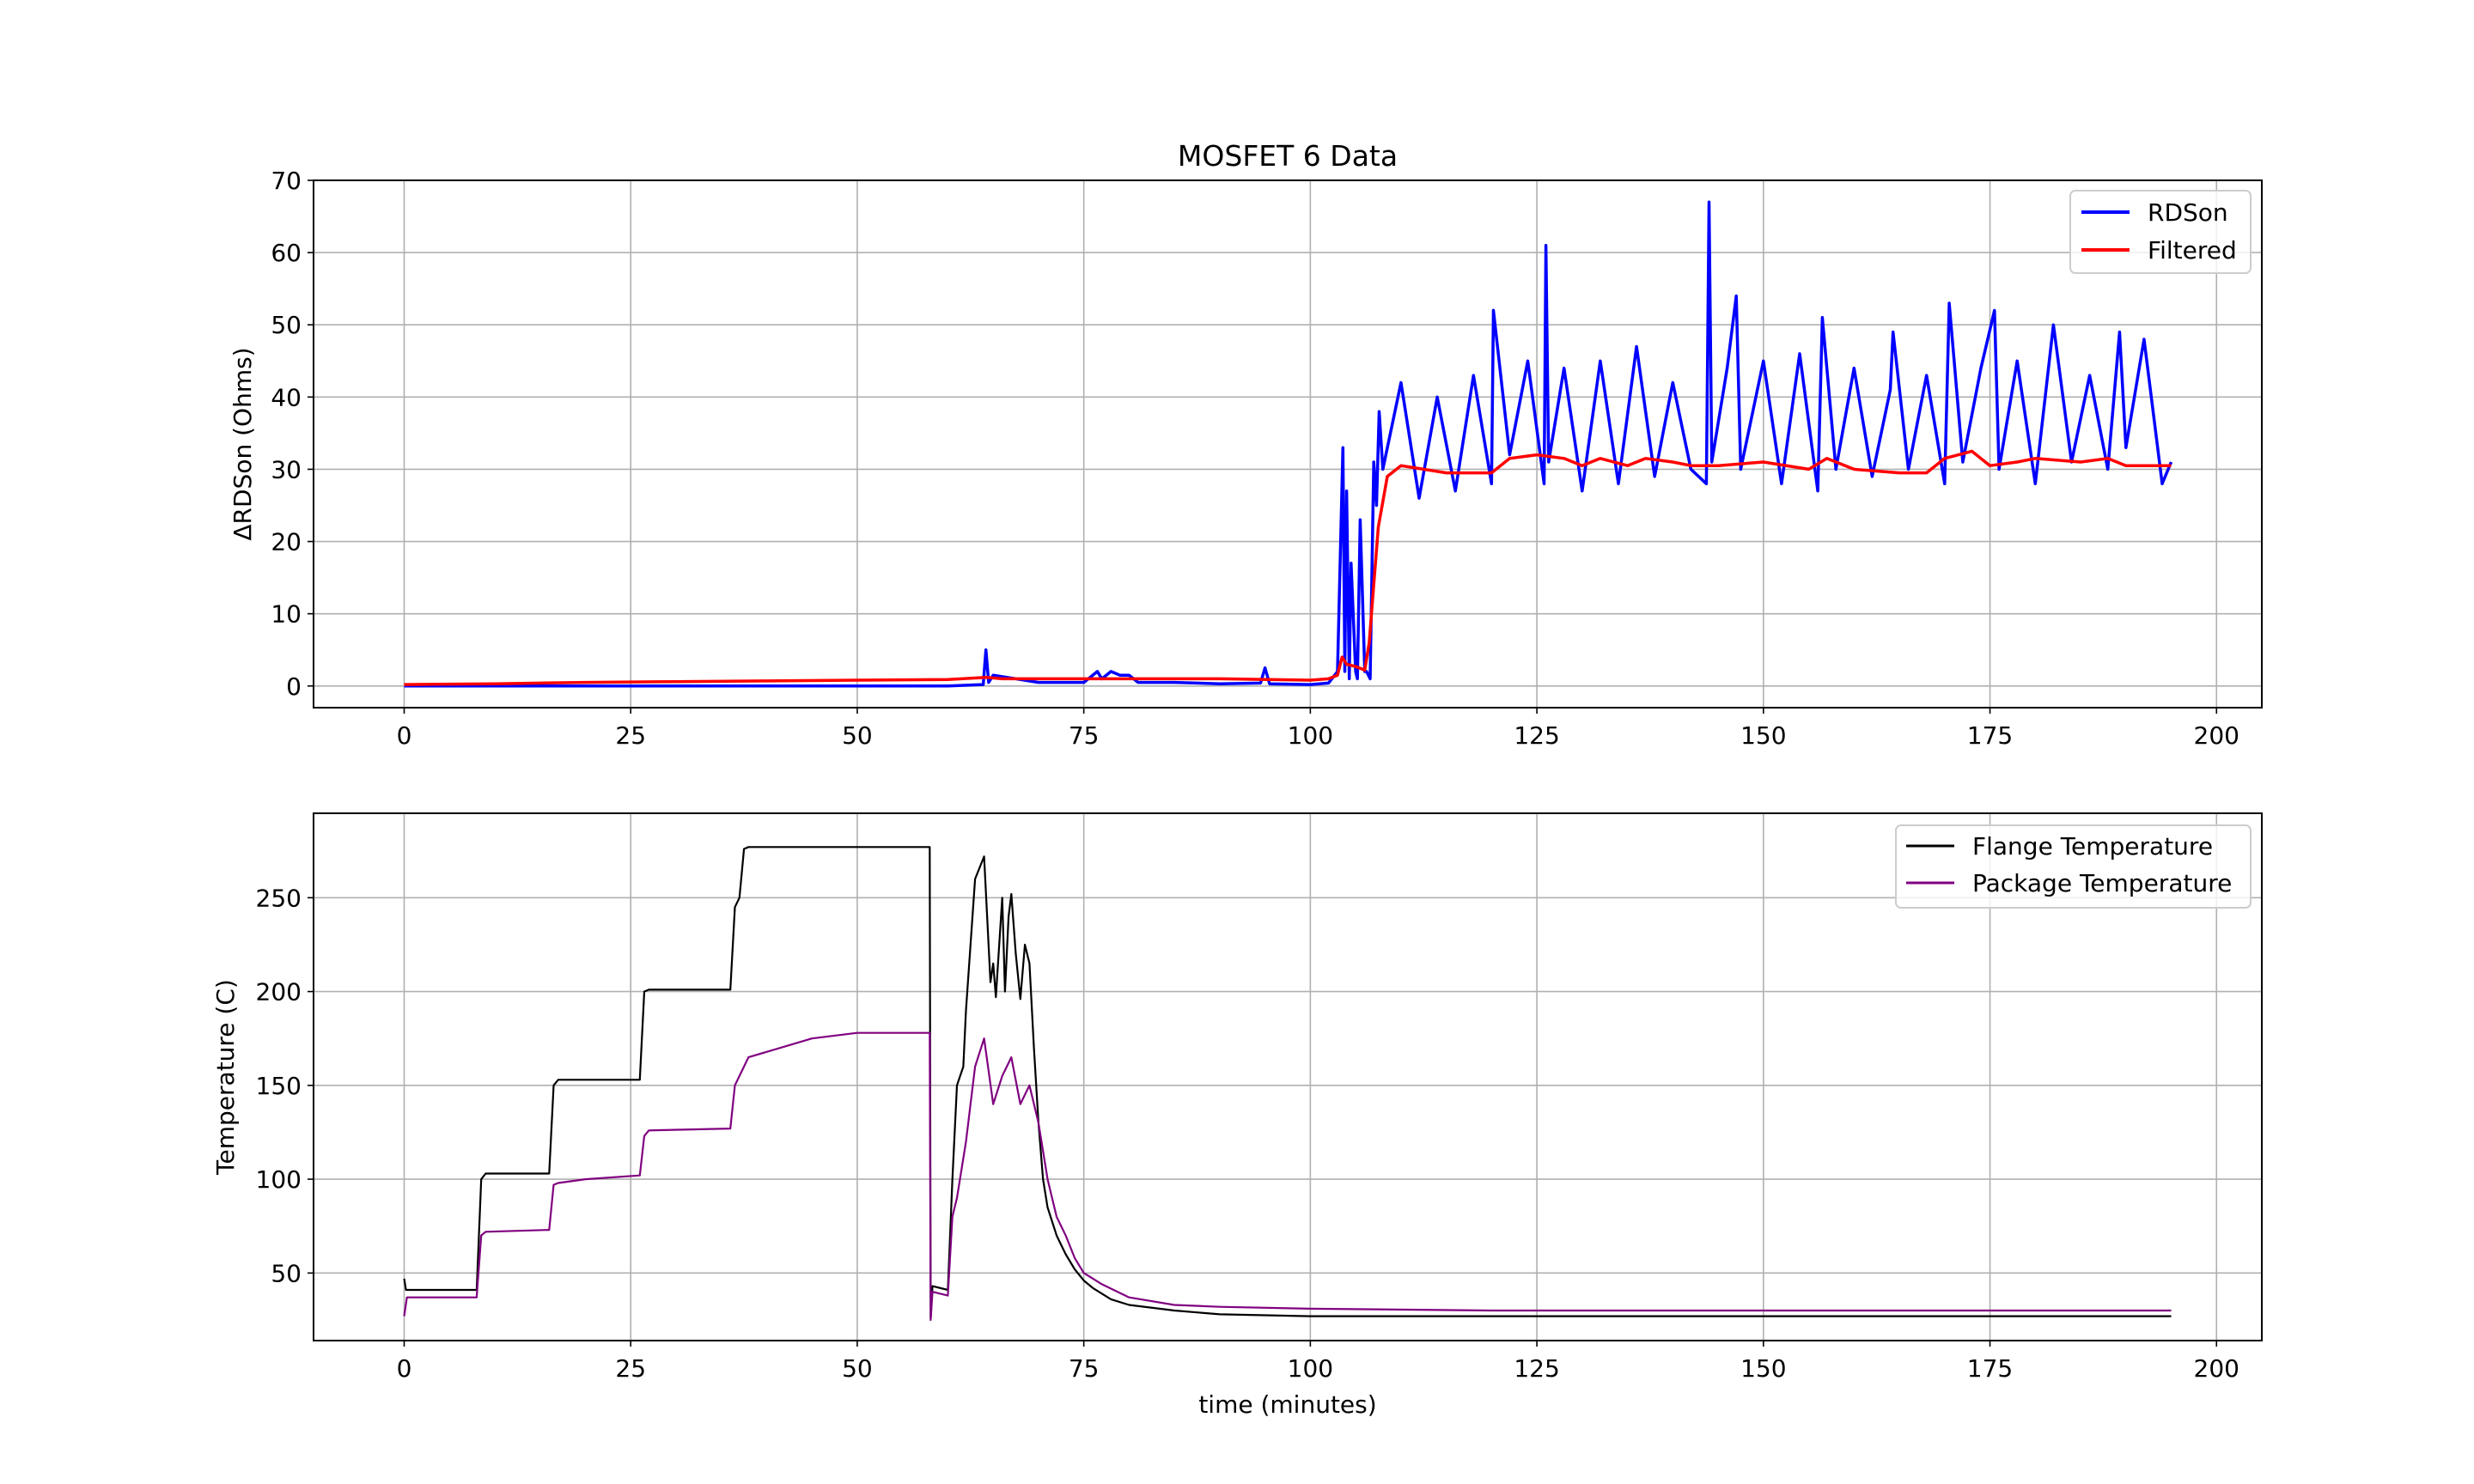 The width and height of the screenshot is (2474, 1484). What do you see at coordinates (630, 1368) in the screenshot?
I see `temperature-x-tick-label: 25` at bounding box center [630, 1368].